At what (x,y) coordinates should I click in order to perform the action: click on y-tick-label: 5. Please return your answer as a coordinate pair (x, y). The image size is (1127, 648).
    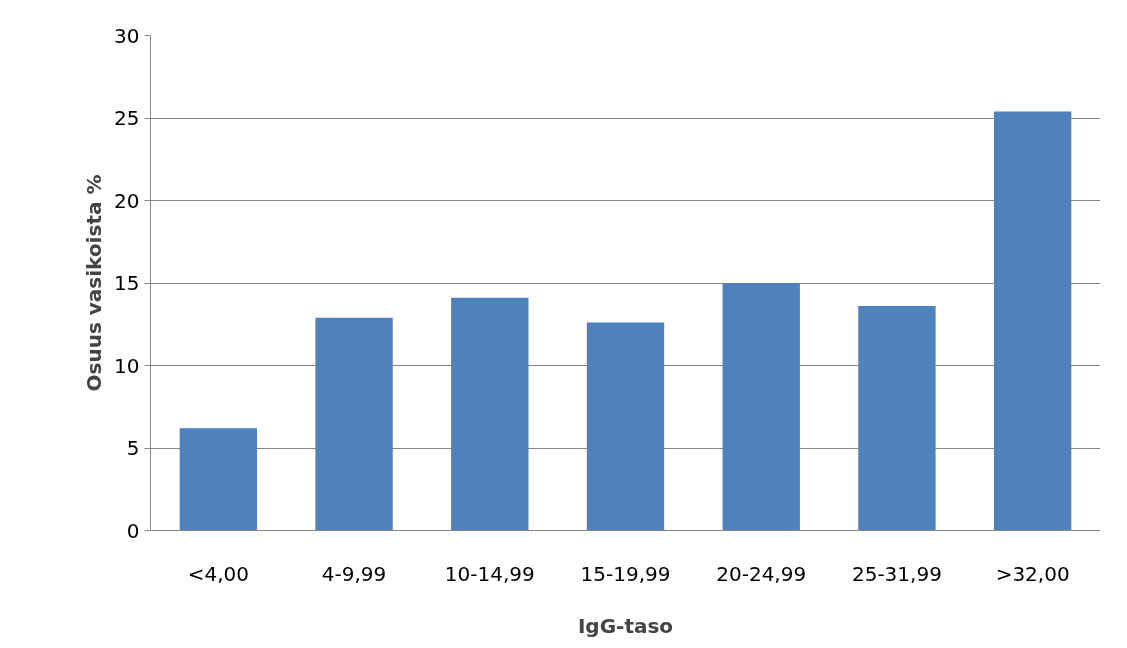
    Looking at the image, I should click on (133, 448).